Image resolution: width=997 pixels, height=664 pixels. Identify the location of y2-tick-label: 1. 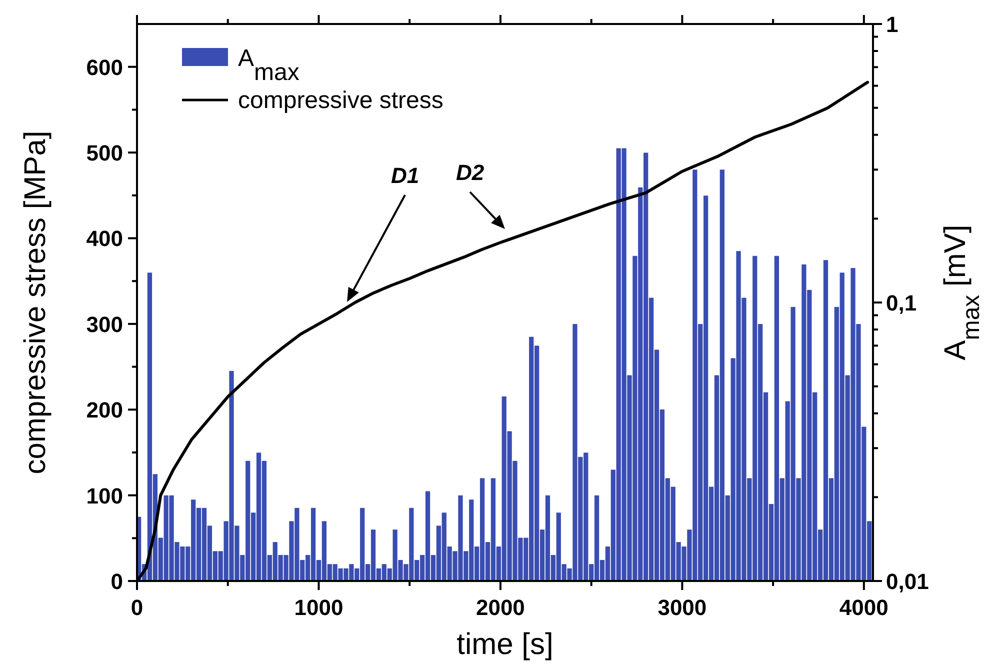
(892, 24).